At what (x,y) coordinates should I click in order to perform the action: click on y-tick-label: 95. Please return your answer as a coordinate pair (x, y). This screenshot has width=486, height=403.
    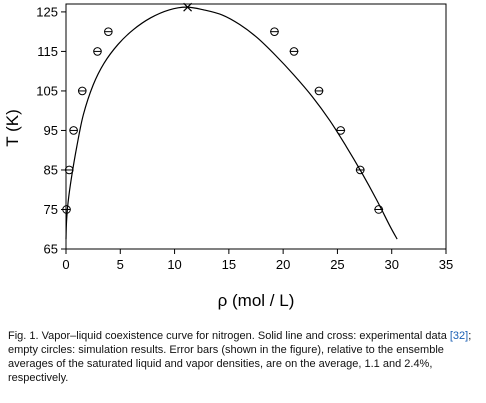
    Looking at the image, I should click on (51, 130).